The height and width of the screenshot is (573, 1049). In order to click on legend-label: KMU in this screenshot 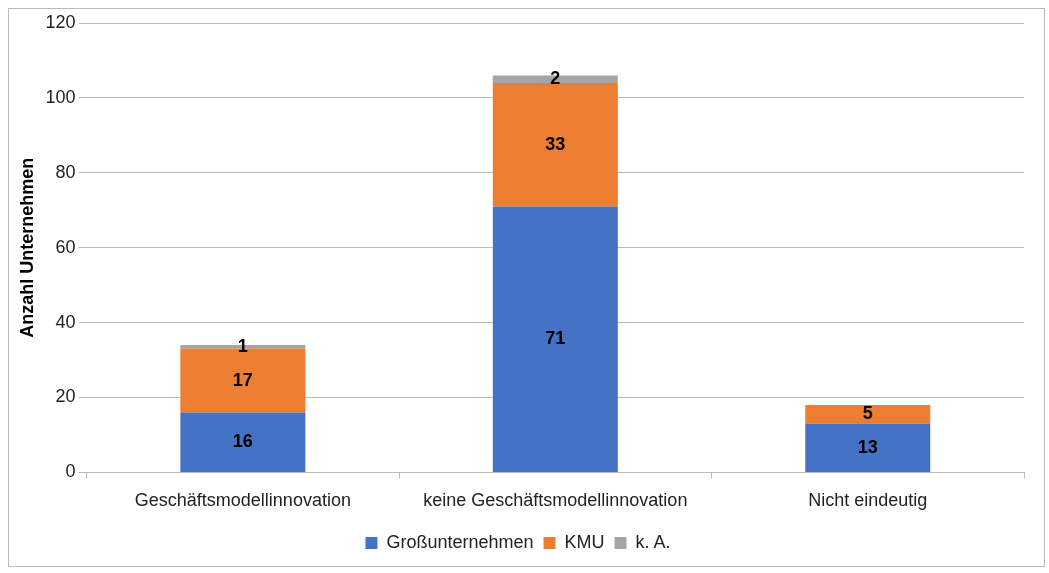, I will do `click(584, 541)`.